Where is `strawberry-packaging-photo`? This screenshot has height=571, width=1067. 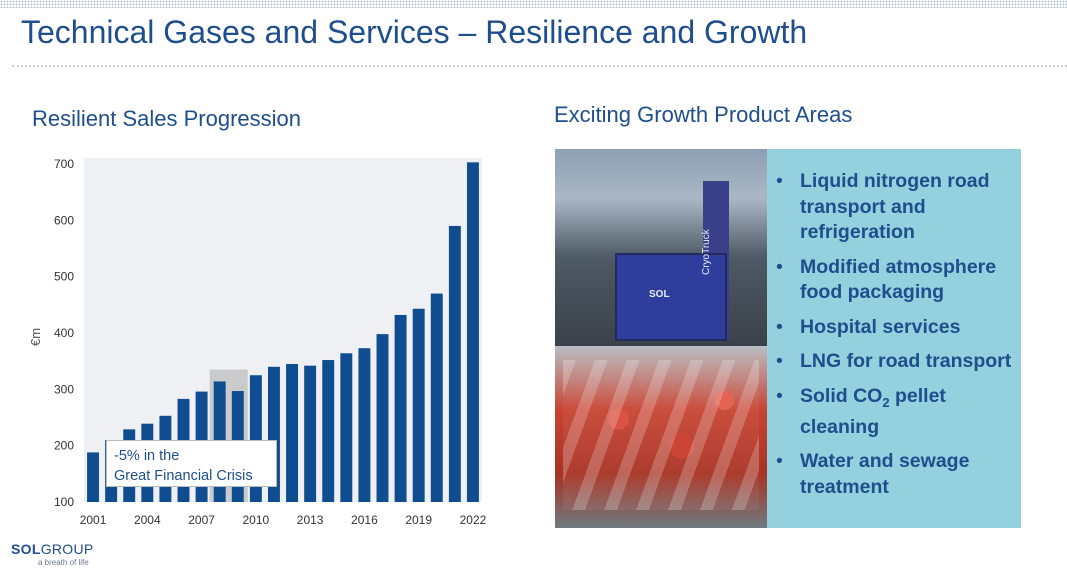 strawberry-packaging-photo is located at coordinates (661, 437).